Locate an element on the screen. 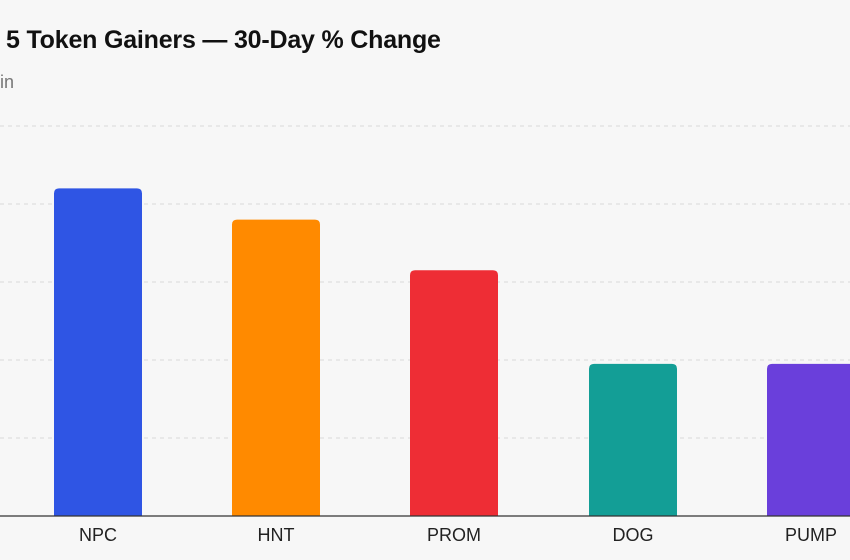  chart-title: 5 Token Gainers — 30-Day % Change is located at coordinates (223, 40).